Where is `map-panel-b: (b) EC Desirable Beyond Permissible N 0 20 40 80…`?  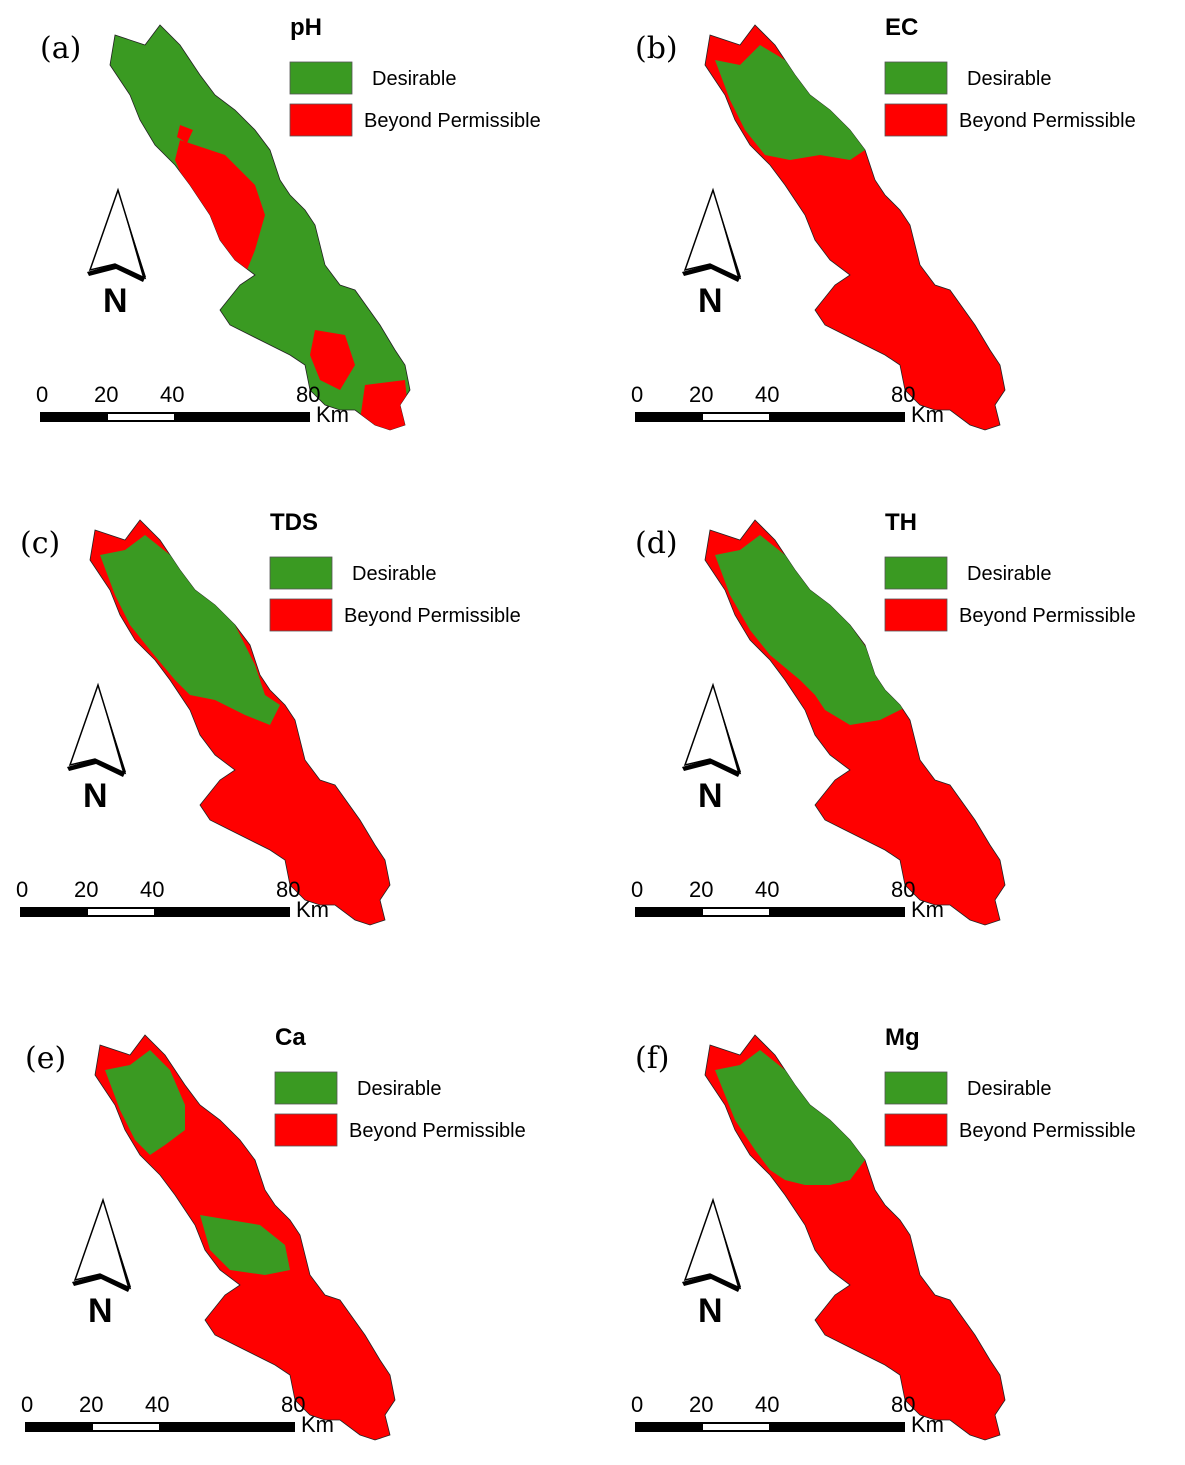
map-panel-b: (b) EC Desirable Beyond Permissible N 0 20 40 80… is located at coordinates (883, 222).